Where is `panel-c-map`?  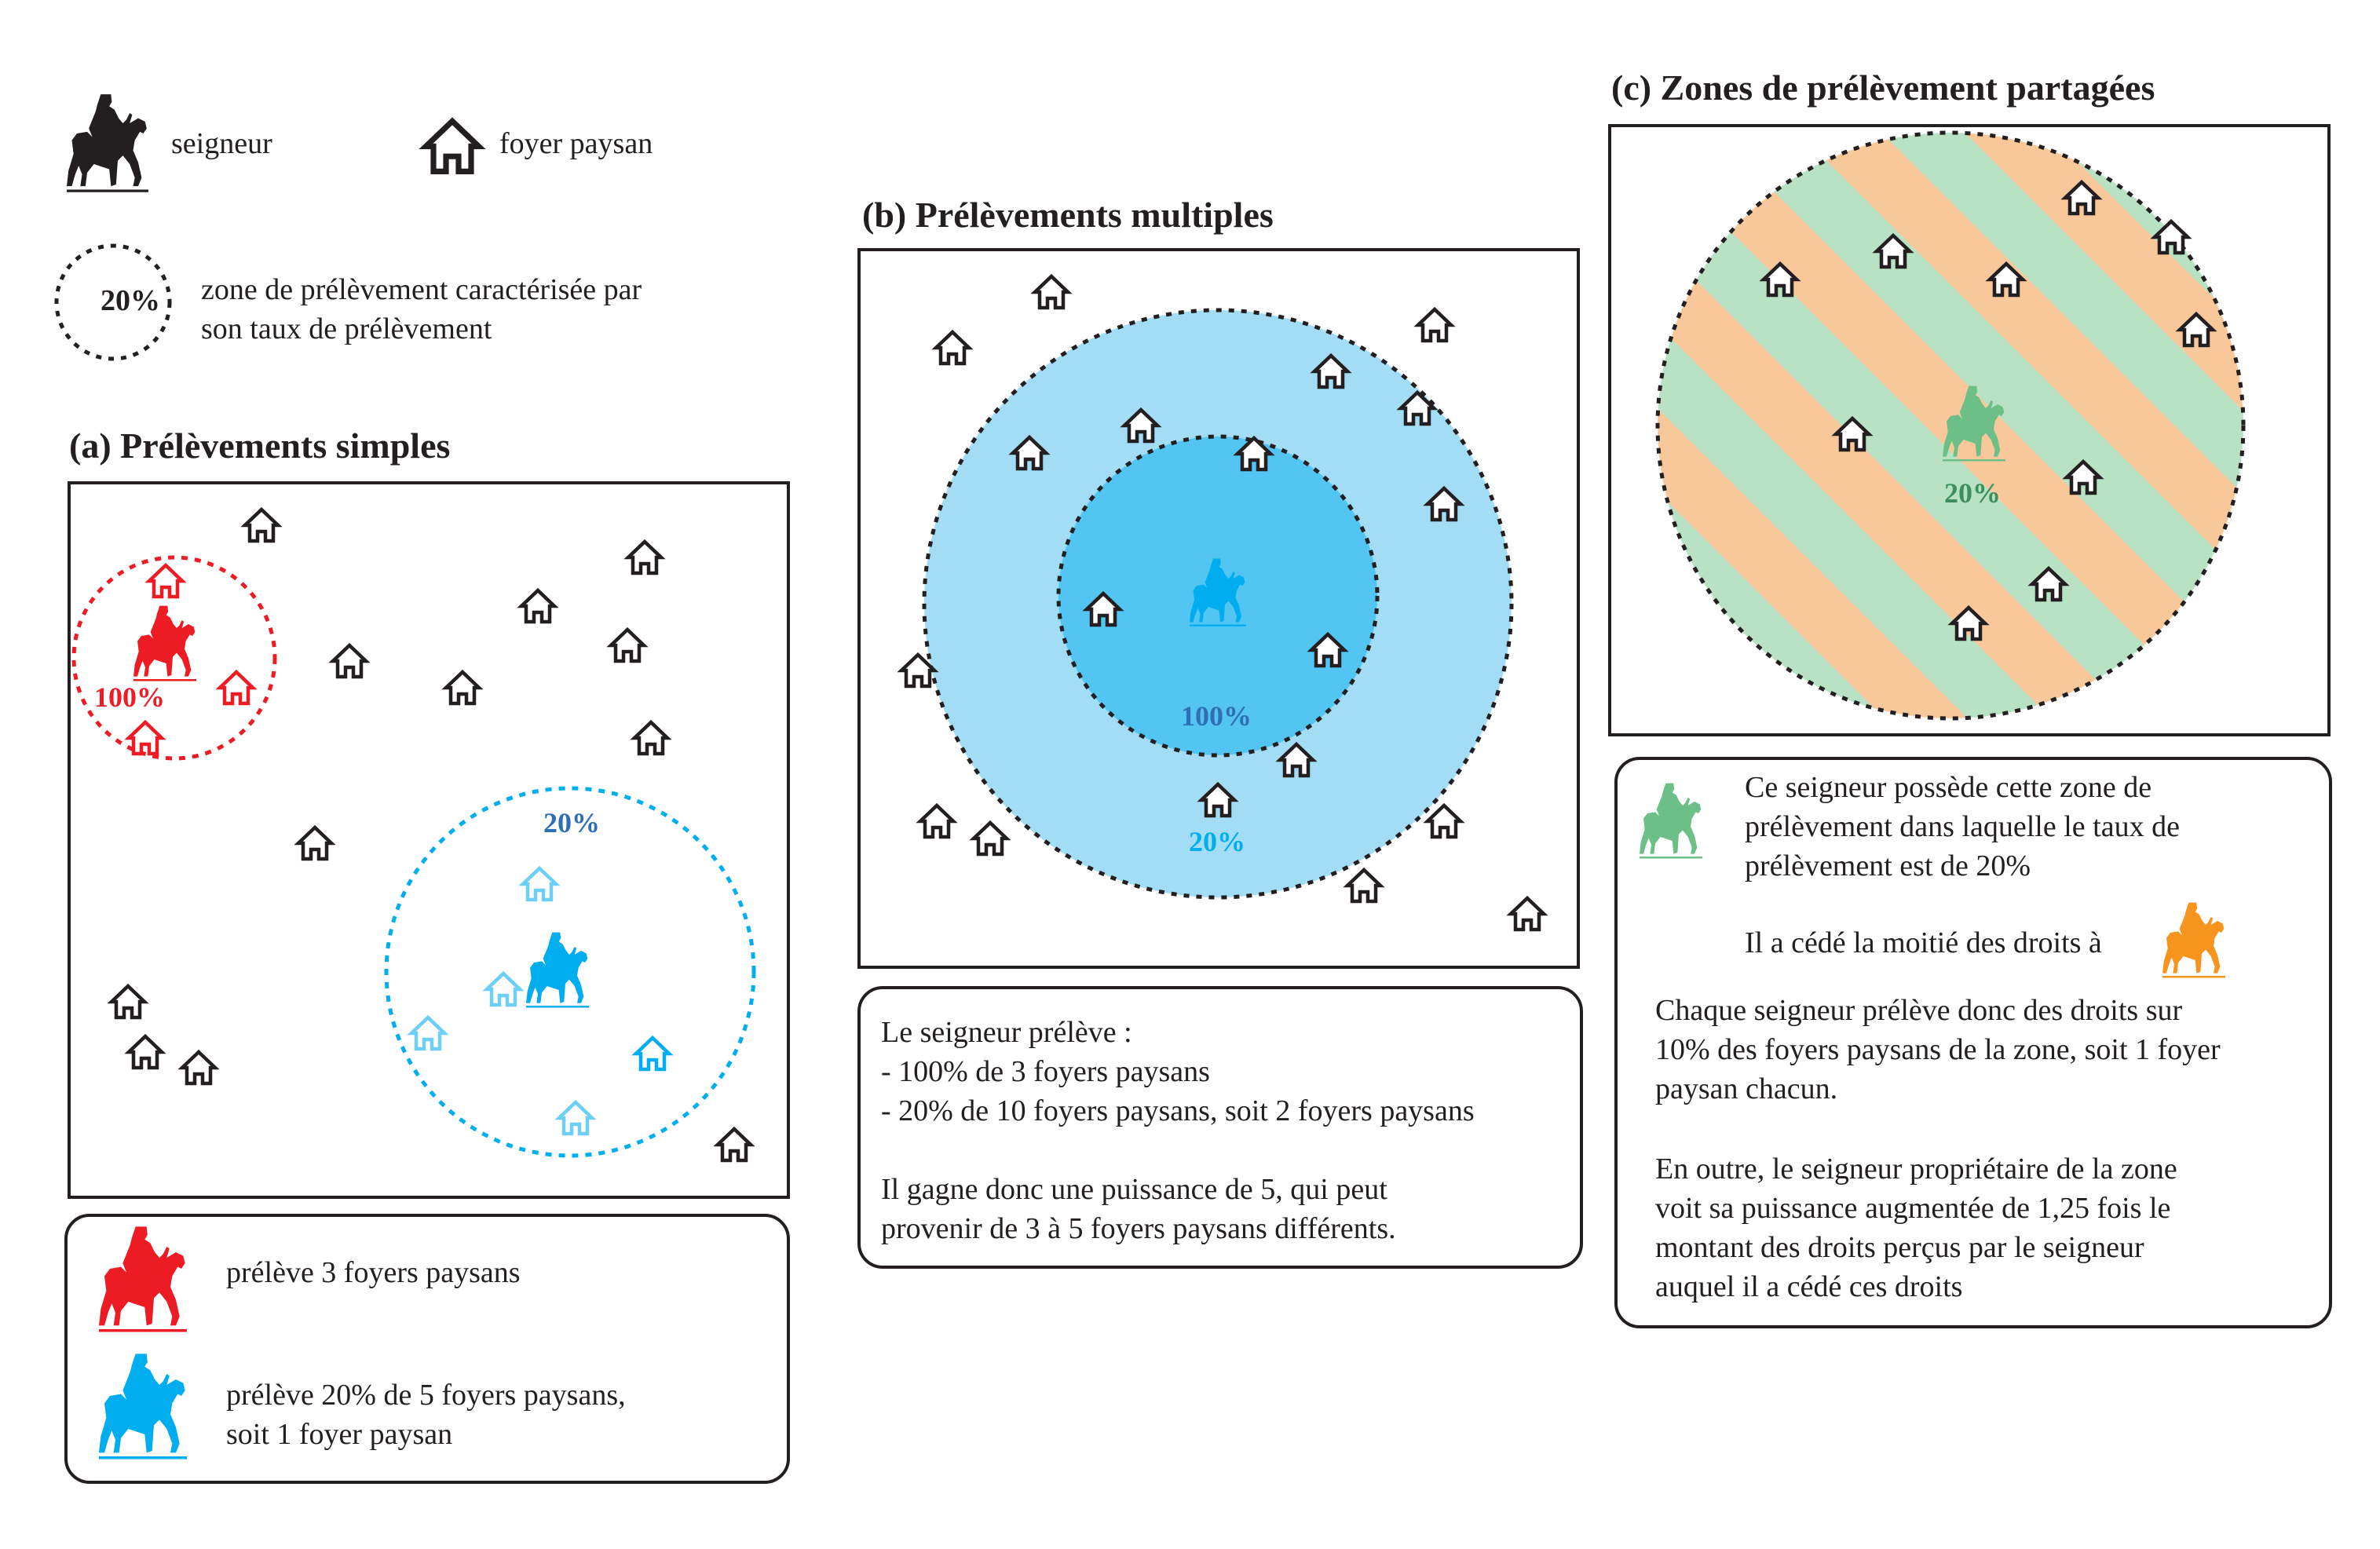 panel-c-map is located at coordinates (1969, 430).